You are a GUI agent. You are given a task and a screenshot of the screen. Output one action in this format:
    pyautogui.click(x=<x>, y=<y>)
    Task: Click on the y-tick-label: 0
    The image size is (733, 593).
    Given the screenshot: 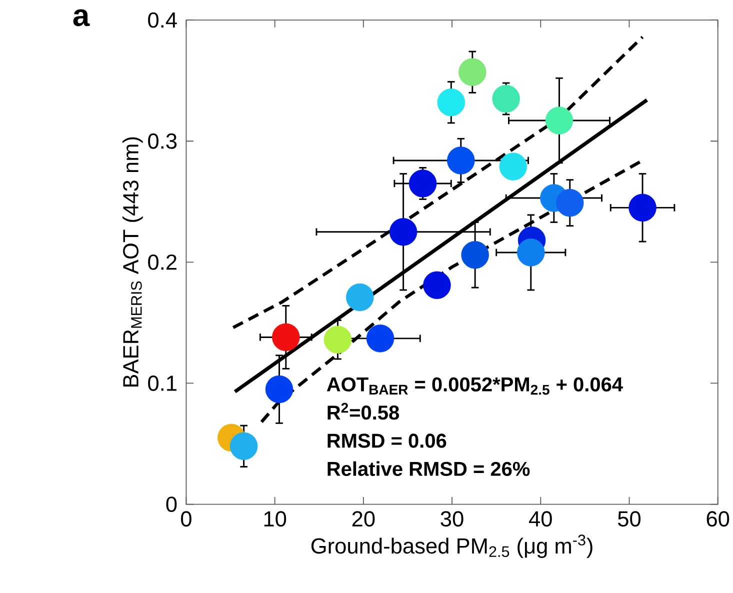 What is the action you would take?
    pyautogui.click(x=171, y=504)
    